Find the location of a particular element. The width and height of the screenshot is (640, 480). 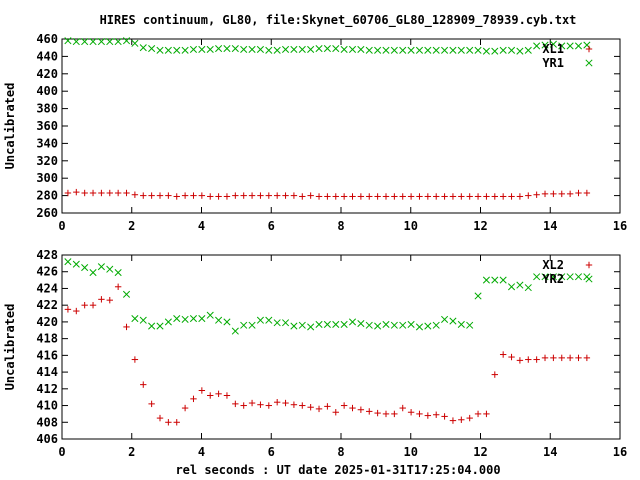

y-tick-label: 360 is located at coordinates (47, 126).